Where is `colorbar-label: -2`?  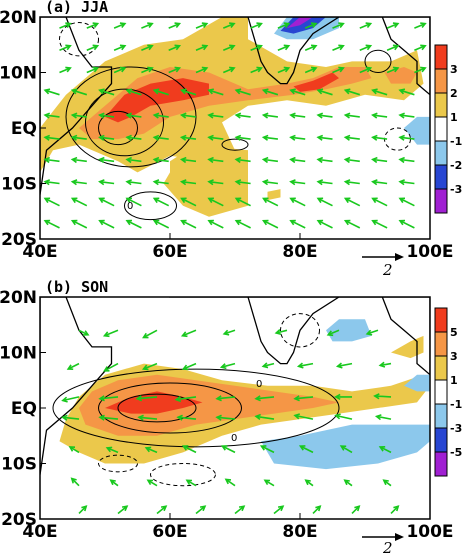 colorbar-label: -2 is located at coordinates (456, 165).